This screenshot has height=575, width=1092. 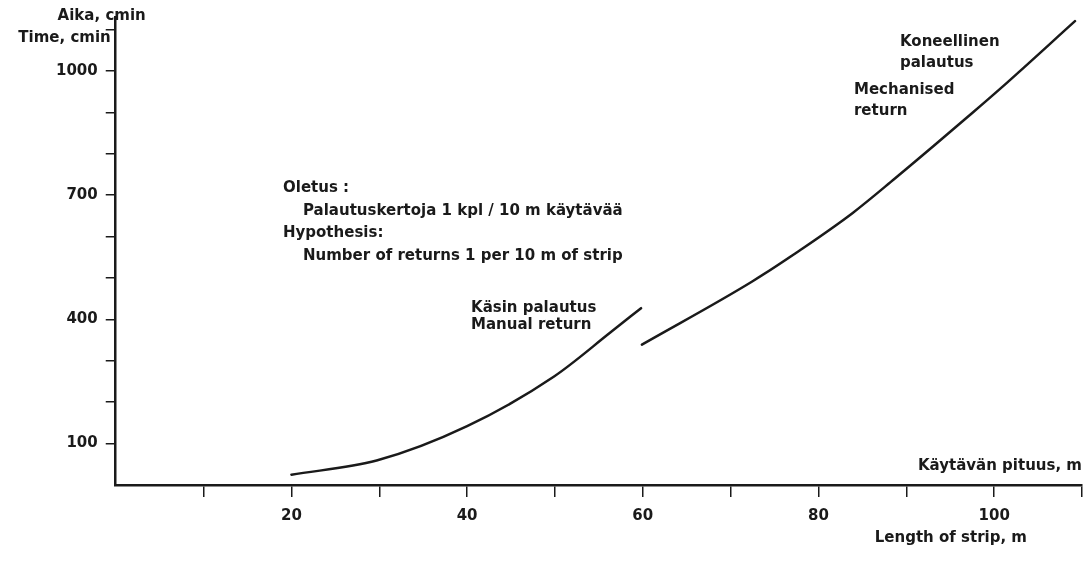 What do you see at coordinates (467, 514) in the screenshot?
I see `x-tick-label: 40` at bounding box center [467, 514].